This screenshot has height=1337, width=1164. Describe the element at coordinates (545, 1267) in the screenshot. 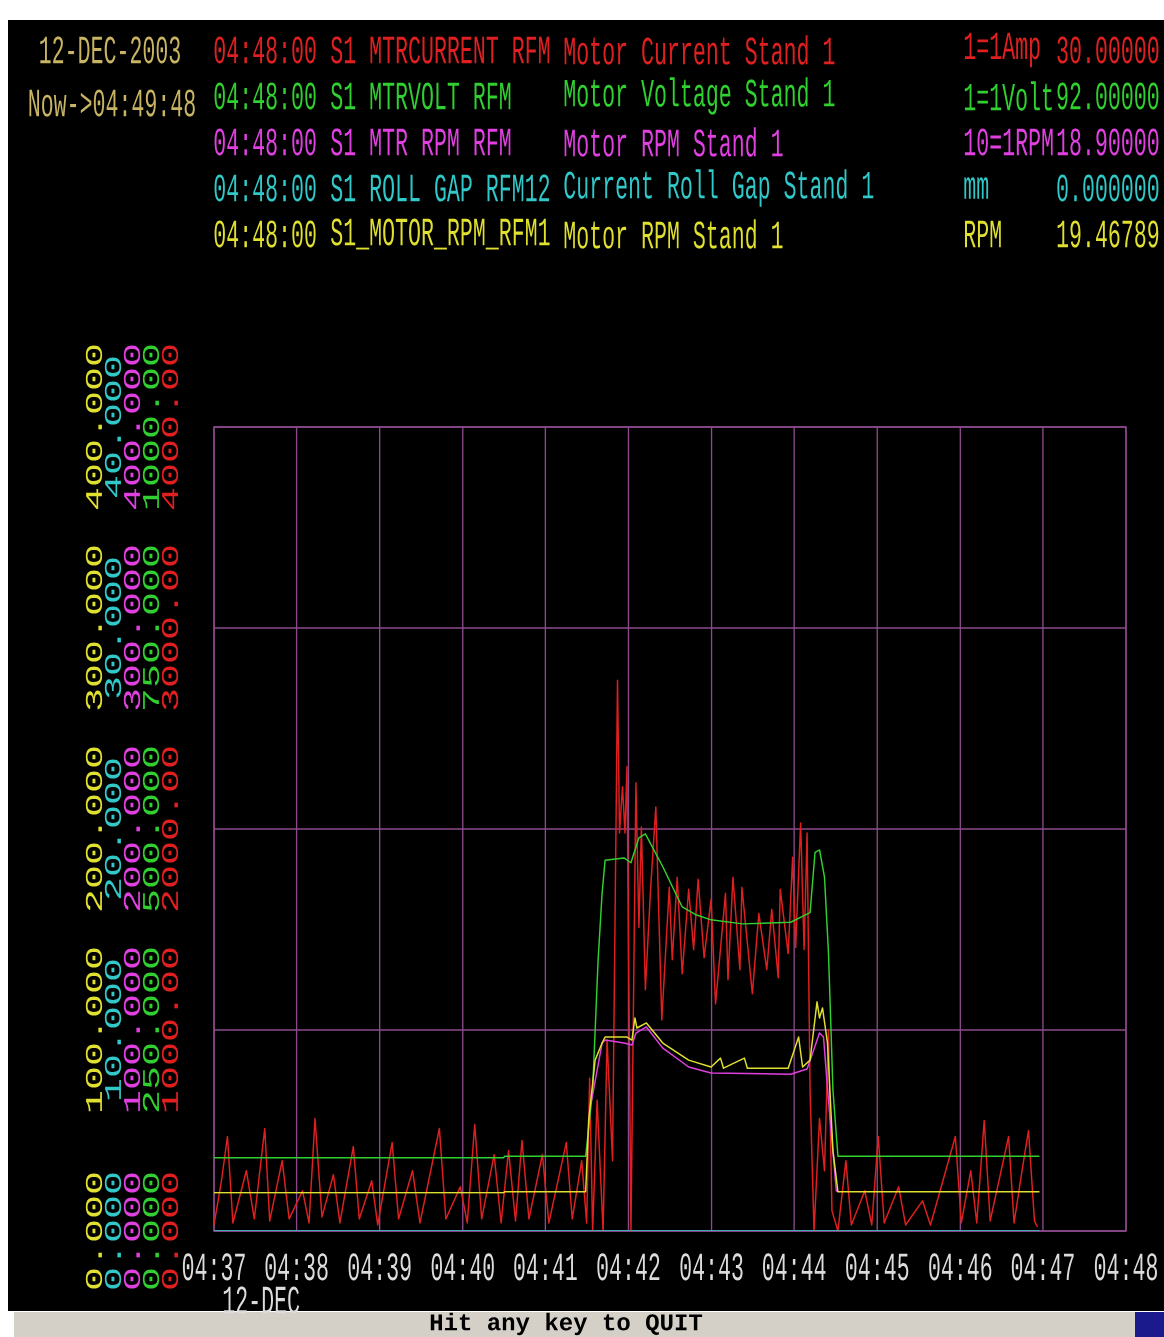

I see `x-tick-label: 04:41` at that location.